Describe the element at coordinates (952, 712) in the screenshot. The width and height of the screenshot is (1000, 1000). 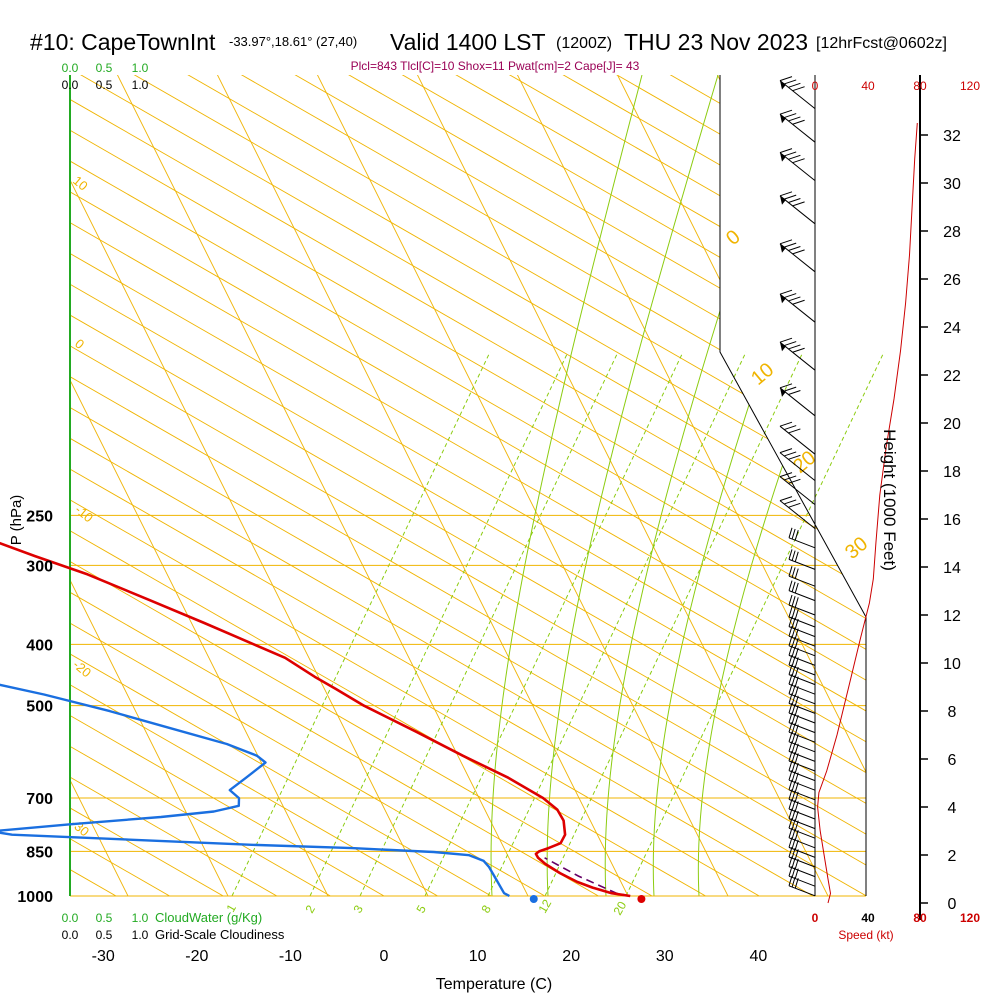
I see `height-tick-label: 8` at that location.